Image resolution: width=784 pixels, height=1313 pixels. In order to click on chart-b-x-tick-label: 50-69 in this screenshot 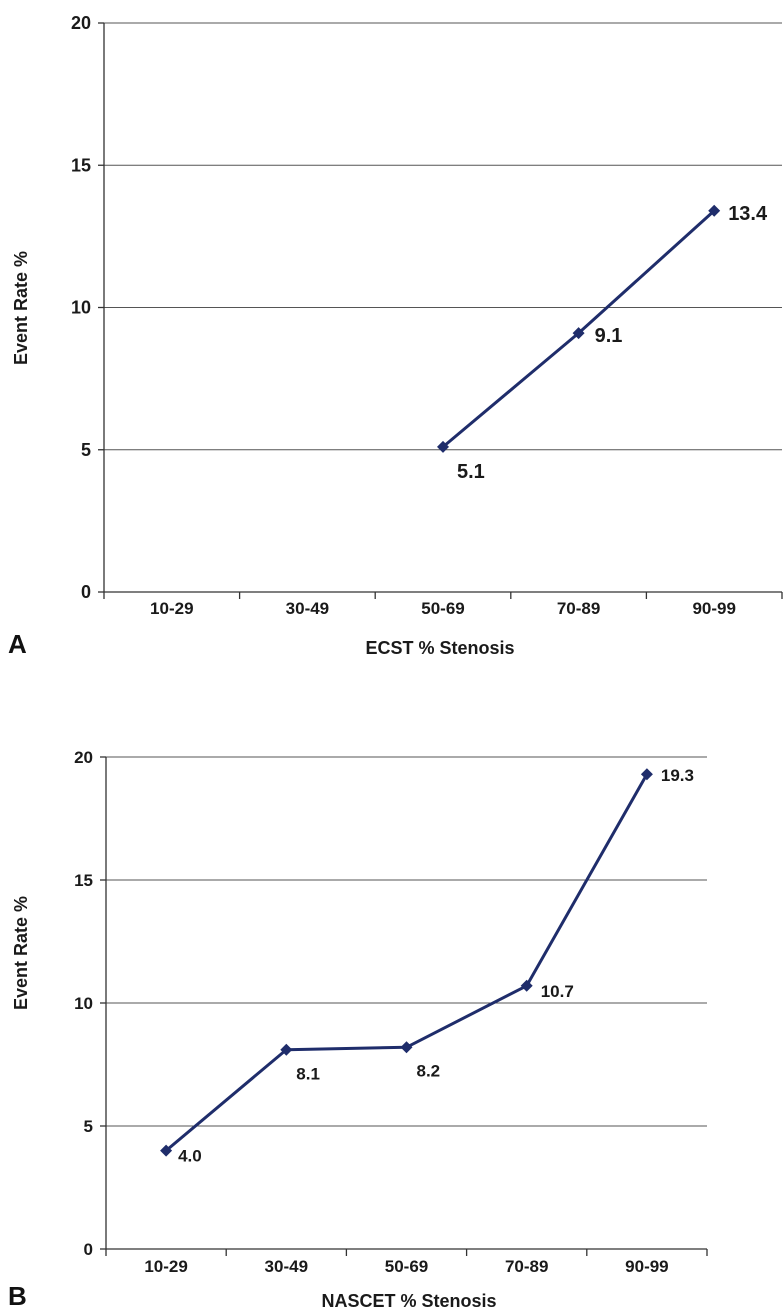, I will do `click(406, 1266)`.